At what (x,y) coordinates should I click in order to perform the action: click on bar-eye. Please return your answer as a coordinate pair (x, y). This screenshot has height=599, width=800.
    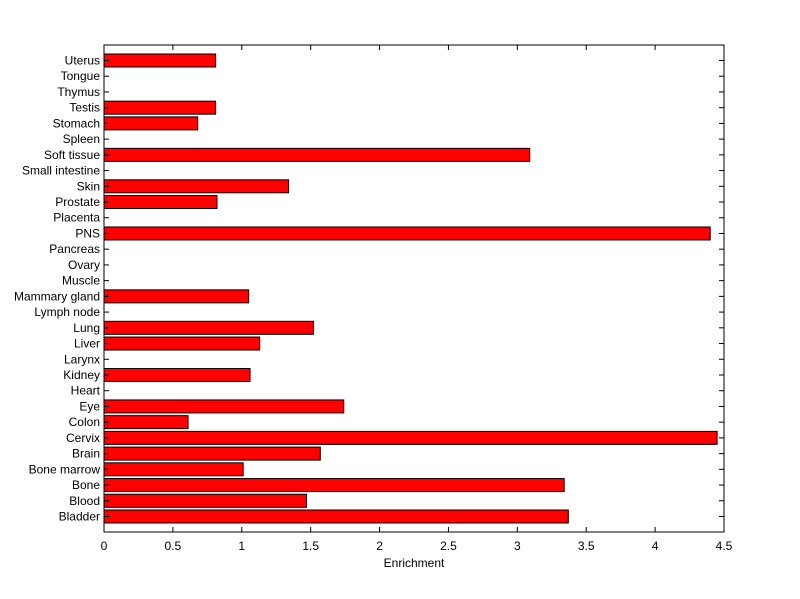
    Looking at the image, I should click on (224, 406).